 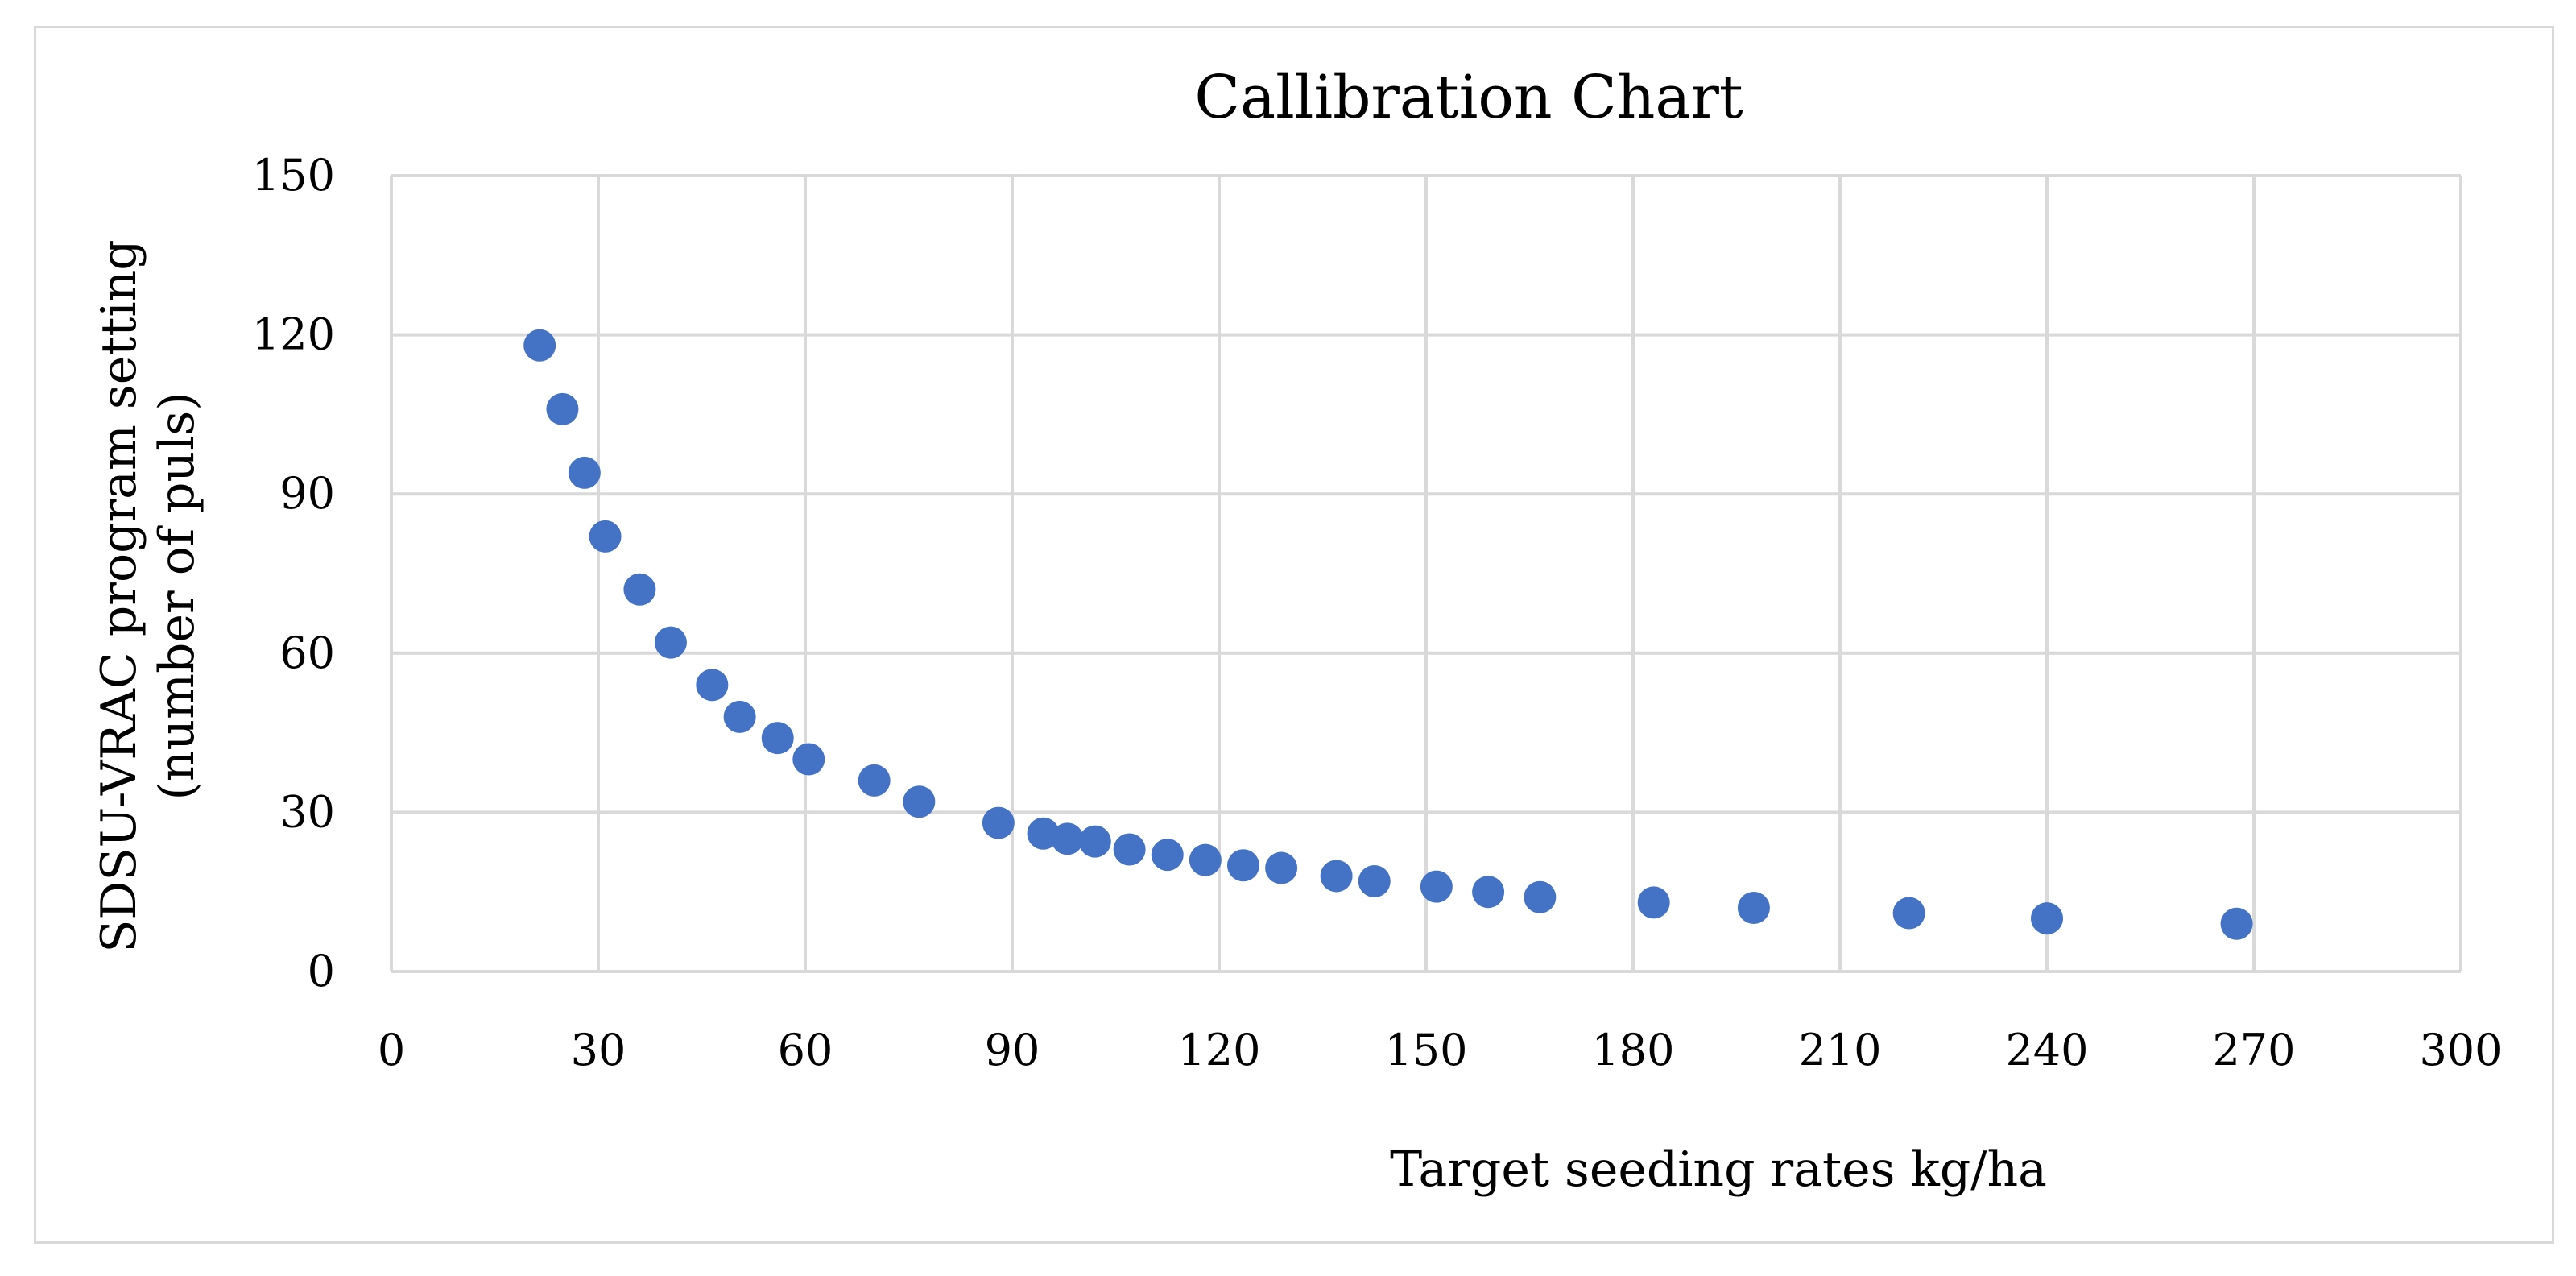 What do you see at coordinates (1632, 1050) in the screenshot?
I see `x-tick-label: 180` at bounding box center [1632, 1050].